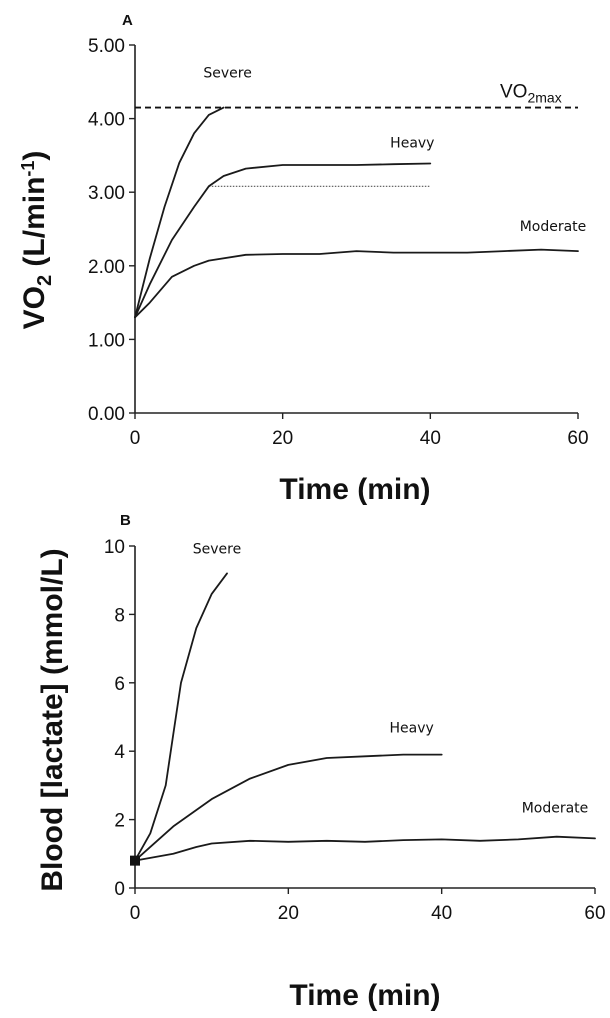 Image resolution: width=610 pixels, height=1018 pixels. Describe the element at coordinates (441, 913) in the screenshot. I see `panel-b-x-tick-label: 40` at that location.